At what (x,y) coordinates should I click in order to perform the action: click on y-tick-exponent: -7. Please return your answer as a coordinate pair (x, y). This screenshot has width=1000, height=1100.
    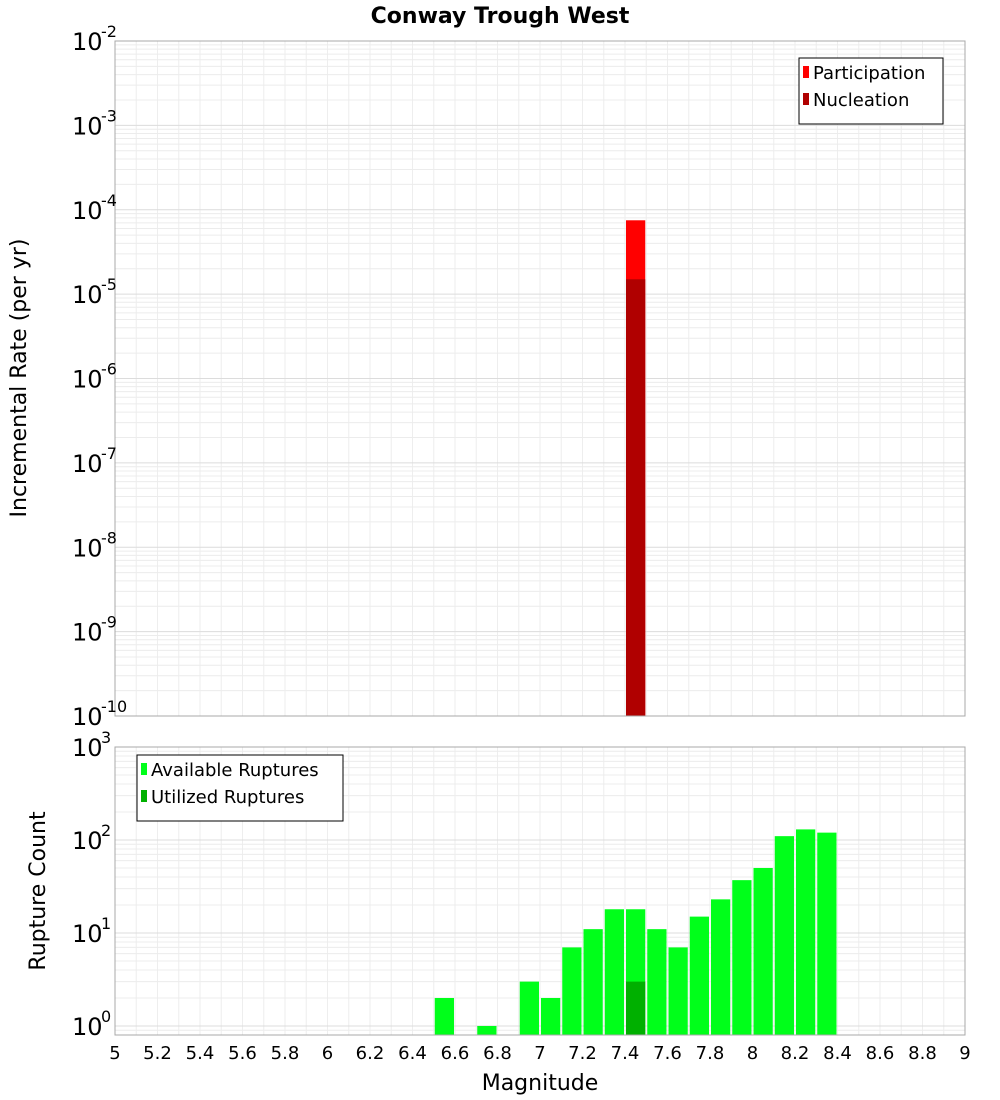
    Looking at the image, I should click on (109, 453).